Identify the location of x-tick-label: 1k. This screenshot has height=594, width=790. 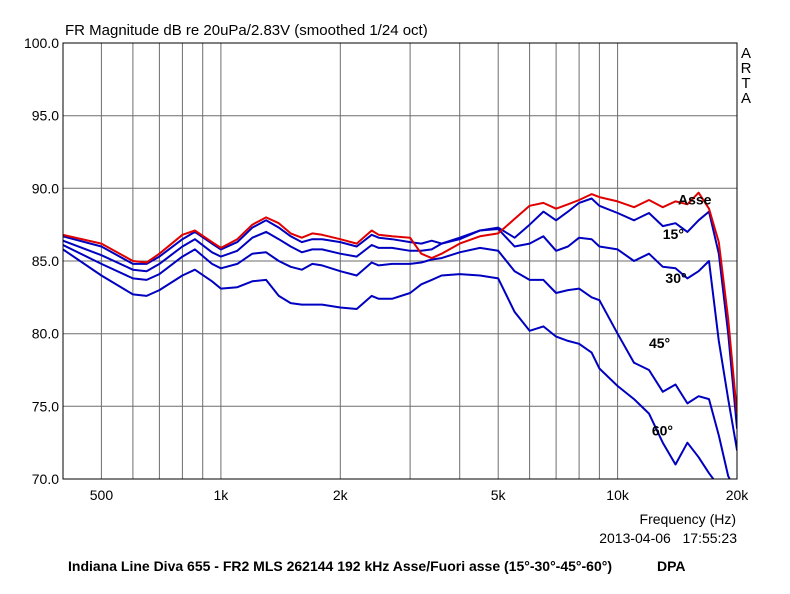
(221, 495).